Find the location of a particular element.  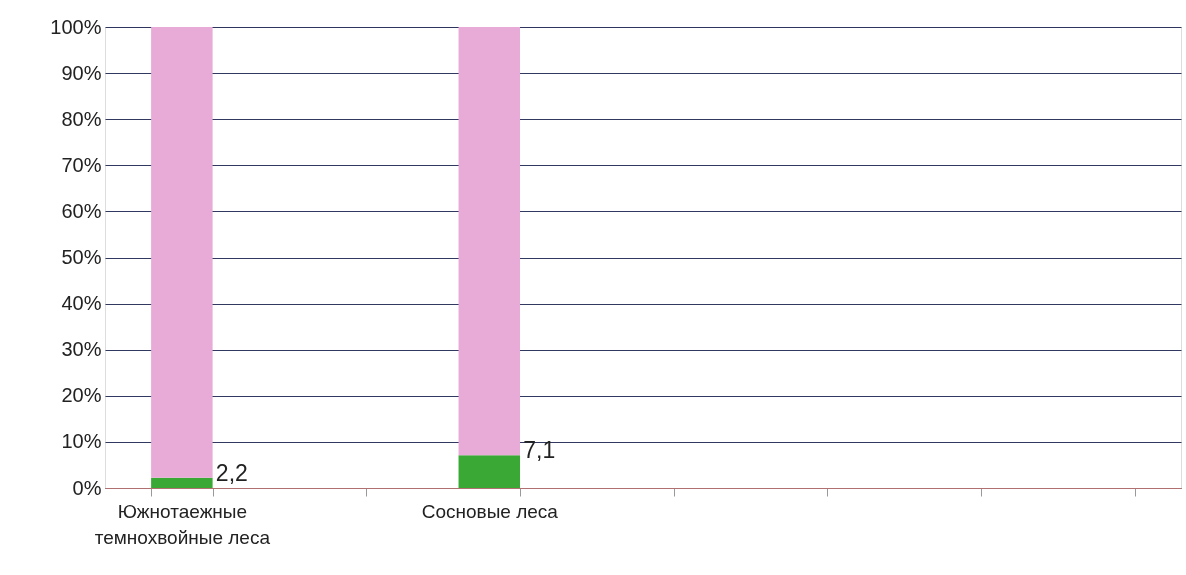

y-tick-label: 0% is located at coordinates (87, 487).